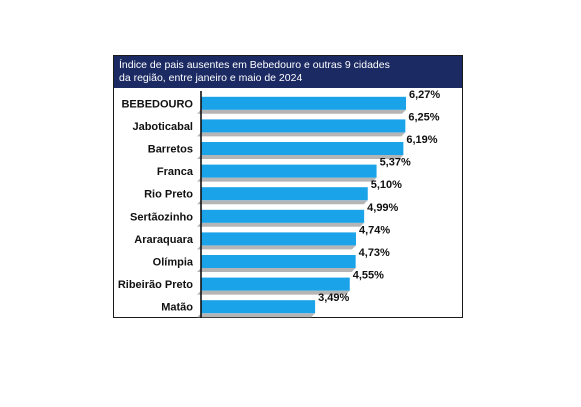 This screenshot has width=581, height=407. Describe the element at coordinates (155, 285) in the screenshot. I see `category-label: Ribeirão Preto` at that location.